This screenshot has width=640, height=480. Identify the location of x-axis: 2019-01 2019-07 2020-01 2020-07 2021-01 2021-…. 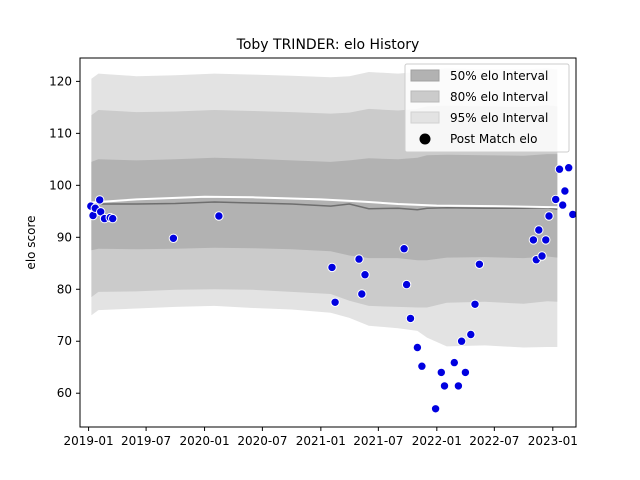
(321, 437).